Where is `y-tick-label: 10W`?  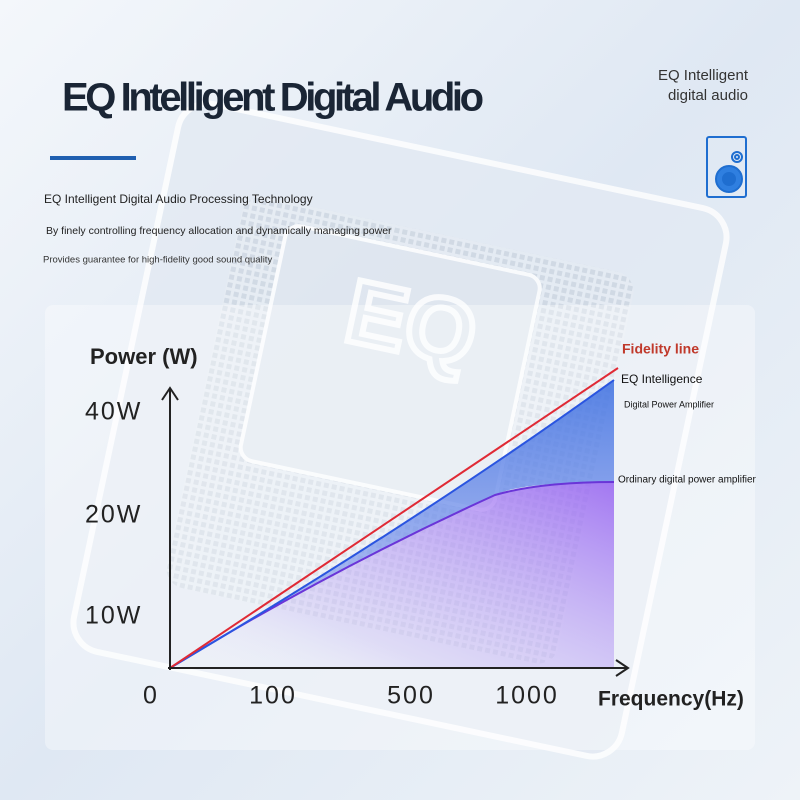 y-tick-label: 10W is located at coordinates (113, 616).